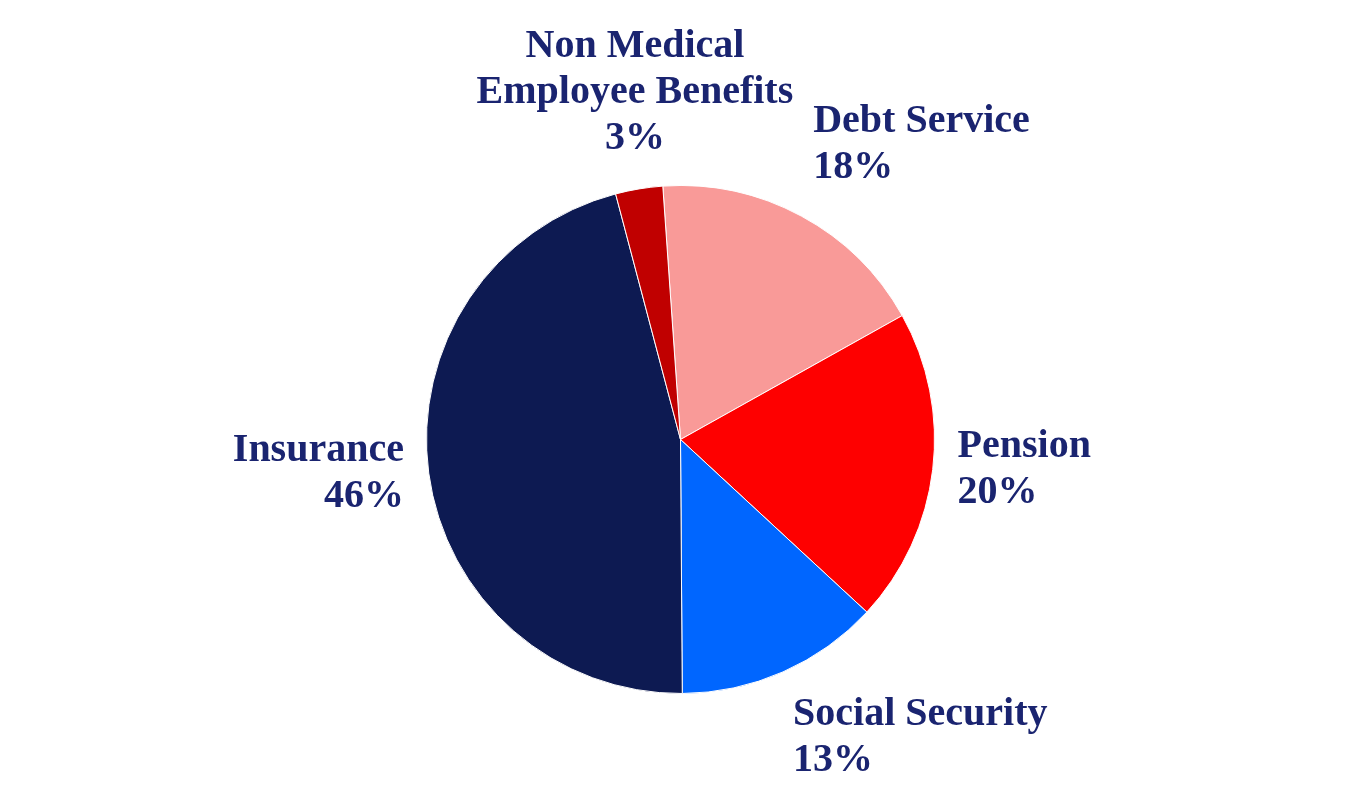 The width and height of the screenshot is (1361, 794). What do you see at coordinates (363, 493) in the screenshot?
I see `data-label: 46%` at bounding box center [363, 493].